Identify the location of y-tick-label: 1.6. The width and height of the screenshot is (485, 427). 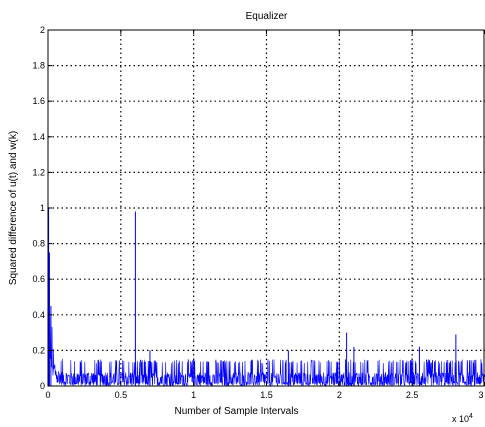
(38, 101).